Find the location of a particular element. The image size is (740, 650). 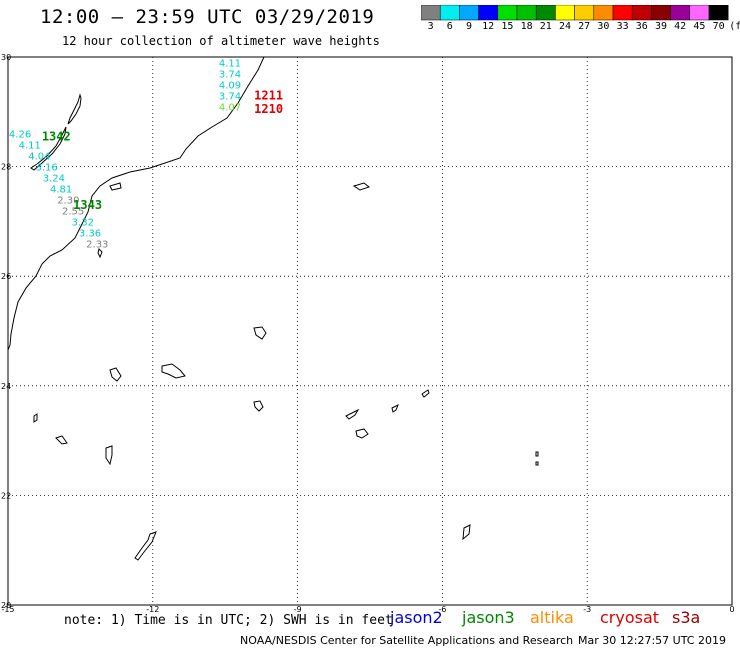

color-legend is located at coordinates (575, 13).